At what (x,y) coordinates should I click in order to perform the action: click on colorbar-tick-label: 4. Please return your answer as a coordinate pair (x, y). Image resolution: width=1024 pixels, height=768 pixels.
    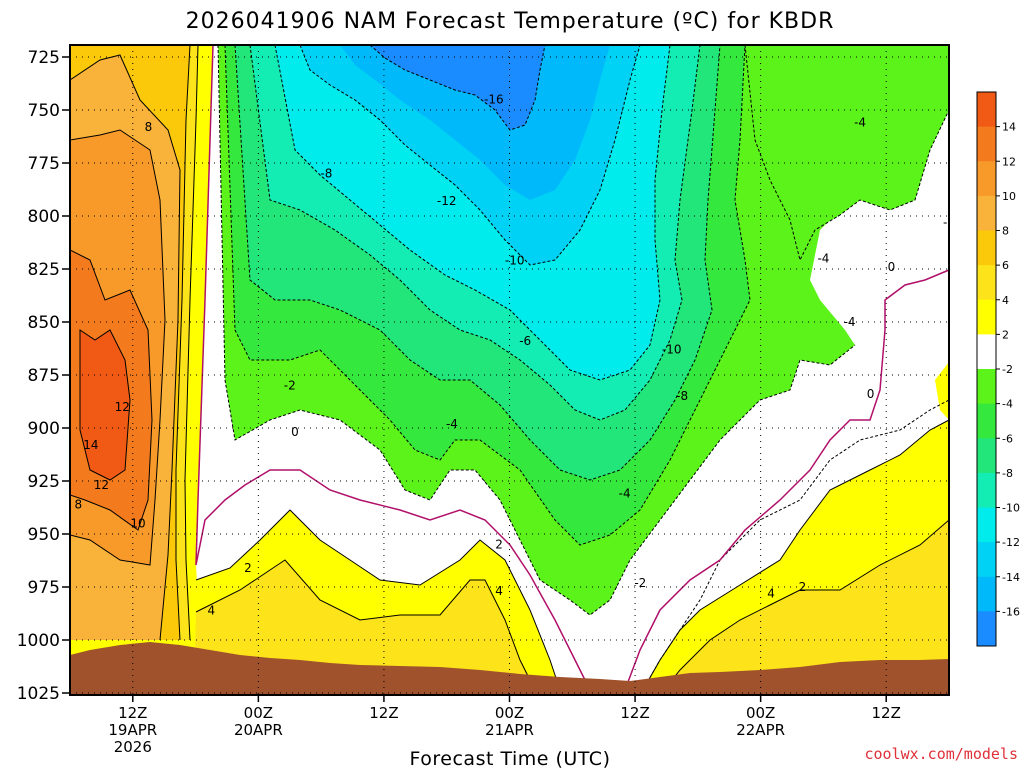
    Looking at the image, I should click on (1005, 300).